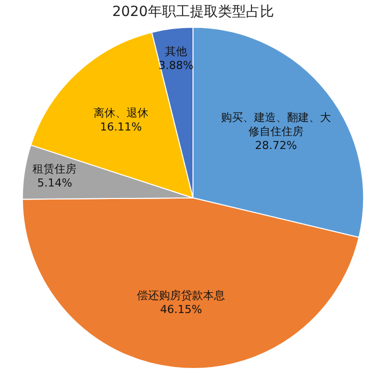  What do you see at coordinates (54, 183) in the screenshot?
I see `data-label: 5.14%` at bounding box center [54, 183].